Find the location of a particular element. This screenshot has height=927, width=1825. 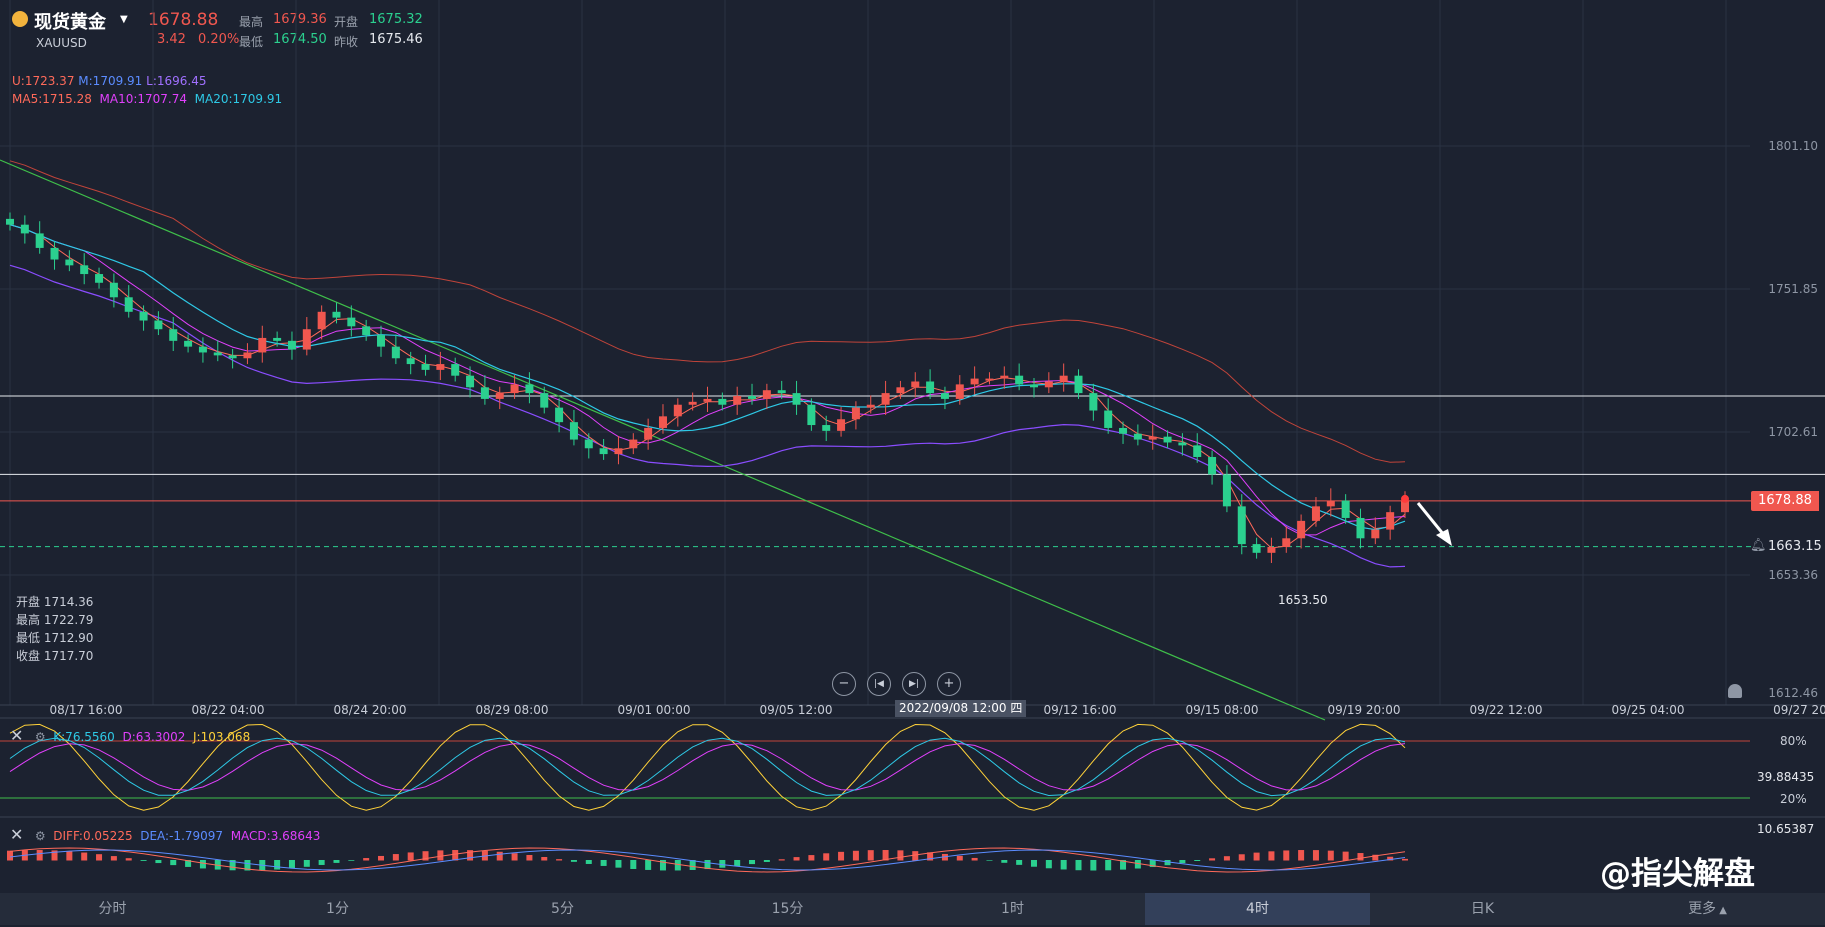

bell-icon-bottom is located at coordinates (1735, 691).